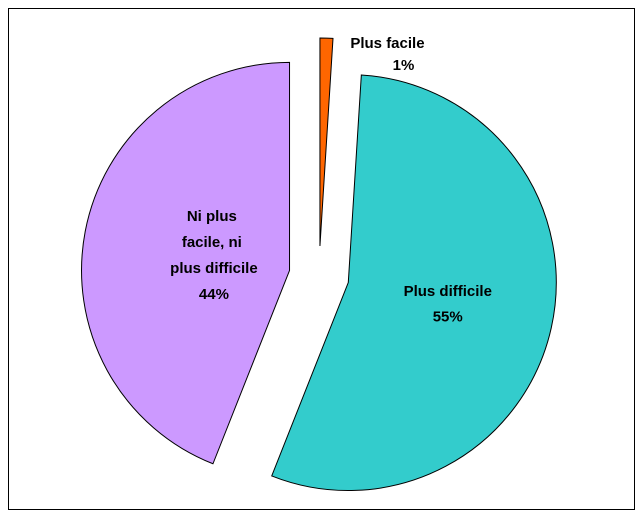 Image resolution: width=643 pixels, height=518 pixels. Describe the element at coordinates (214, 242) in the screenshot. I see `slice-label: Ni plus facile, ni plus difficile` at that location.